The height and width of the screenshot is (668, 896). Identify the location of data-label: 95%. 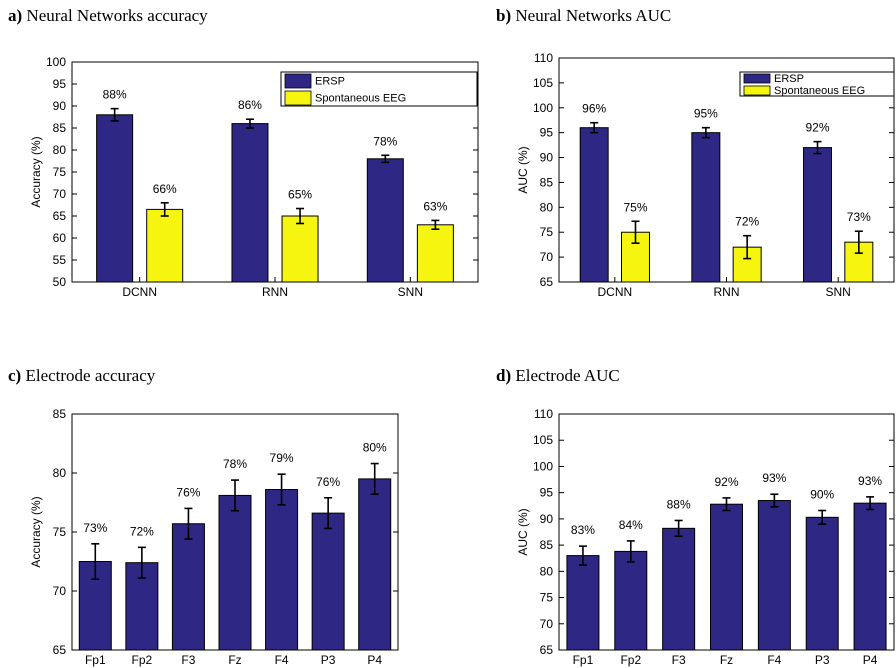
(706, 114).